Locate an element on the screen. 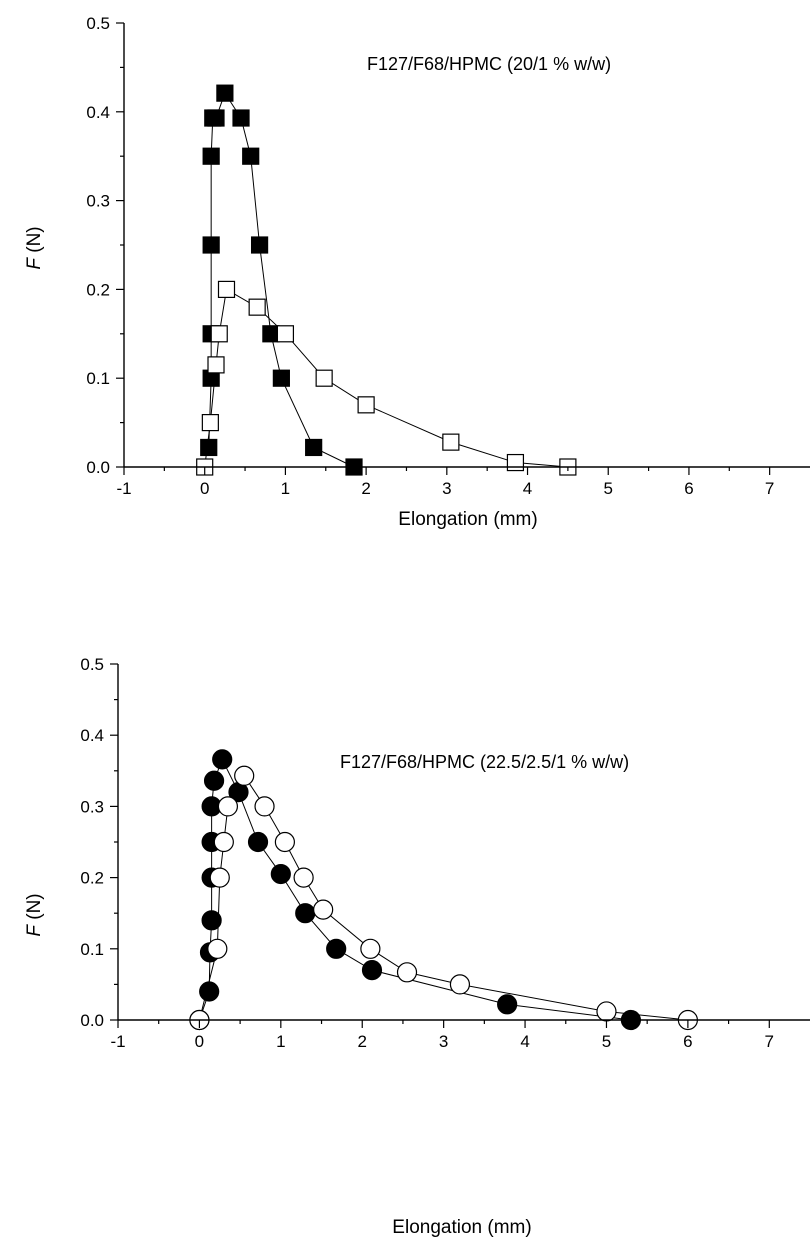 This screenshot has height=1251, width=810. chart-annotation: F127/F68/HPMC (22.5/2.5/1 % w/w) is located at coordinates (484, 762).